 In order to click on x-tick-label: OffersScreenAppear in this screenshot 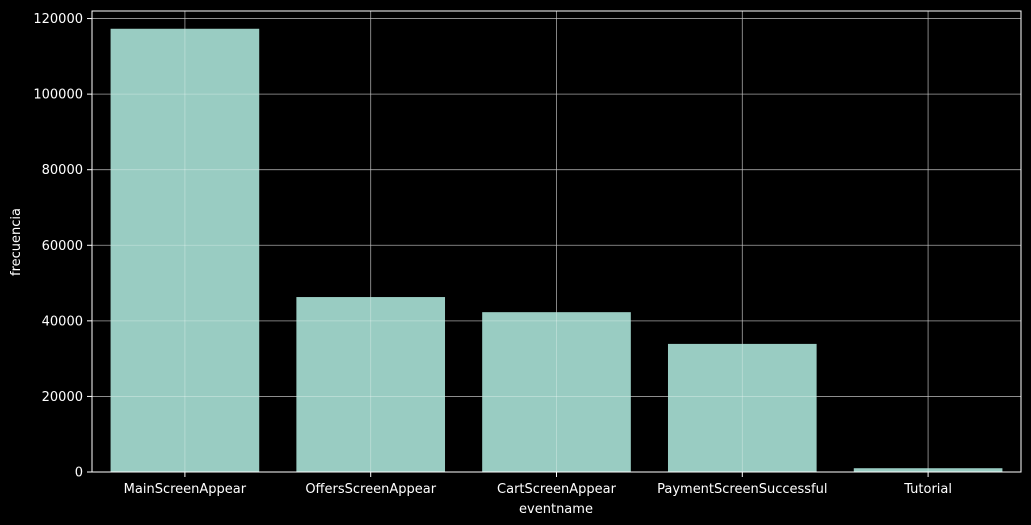, I will do `click(370, 489)`.